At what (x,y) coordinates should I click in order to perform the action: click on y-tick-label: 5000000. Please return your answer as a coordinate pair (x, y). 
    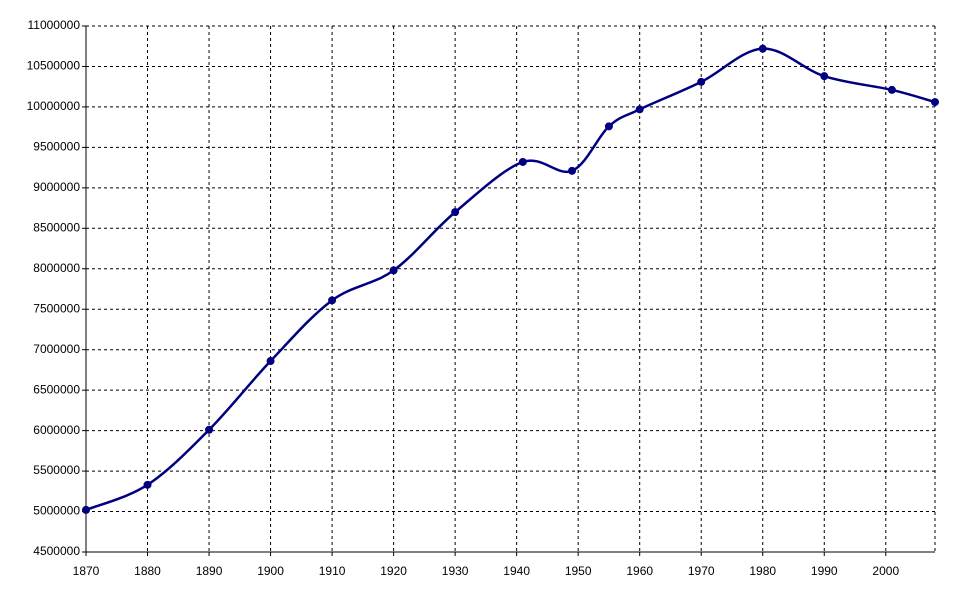
    Looking at the image, I should click on (56, 511).